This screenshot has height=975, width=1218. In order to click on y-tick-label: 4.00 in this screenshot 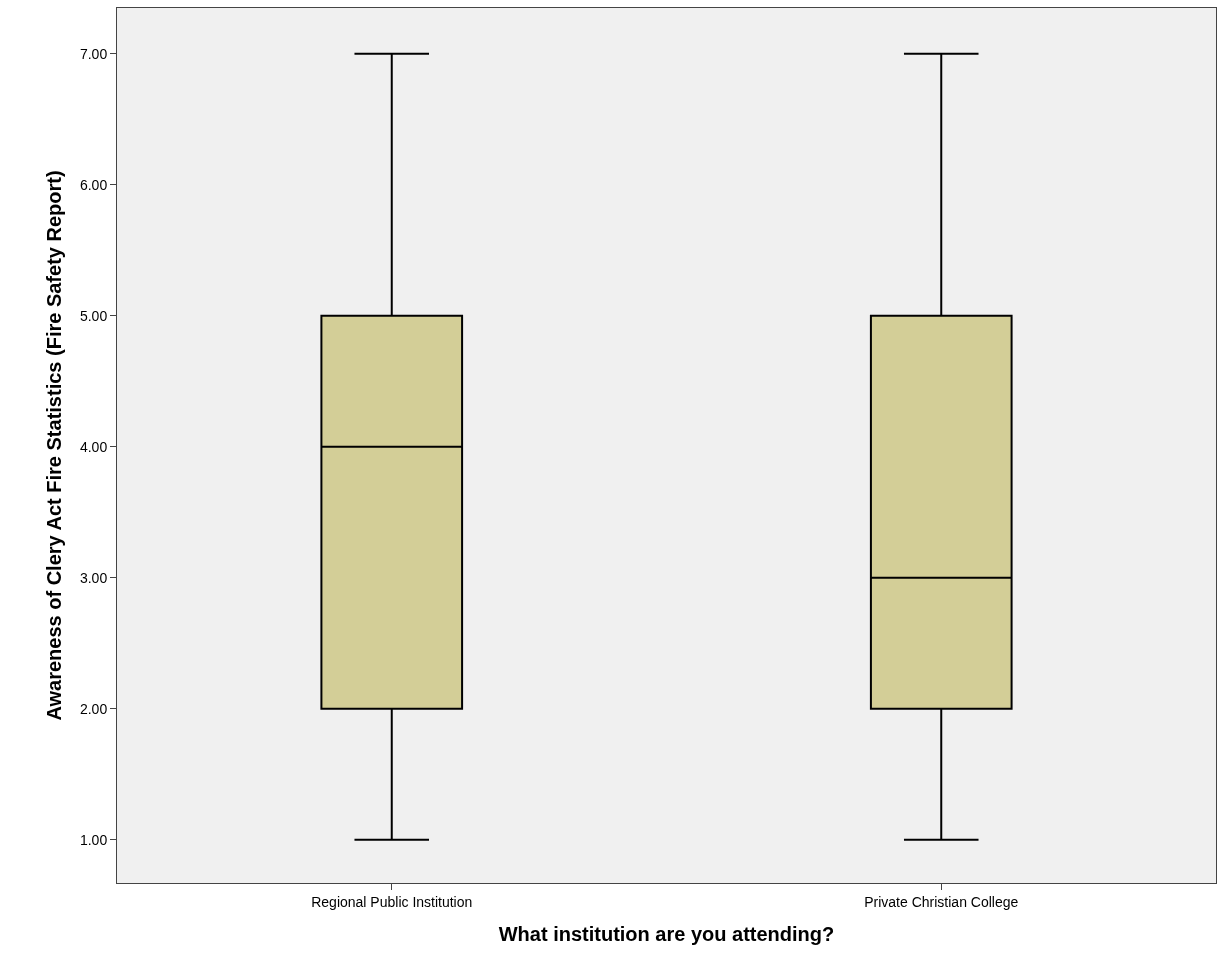, I will do `click(93, 446)`.